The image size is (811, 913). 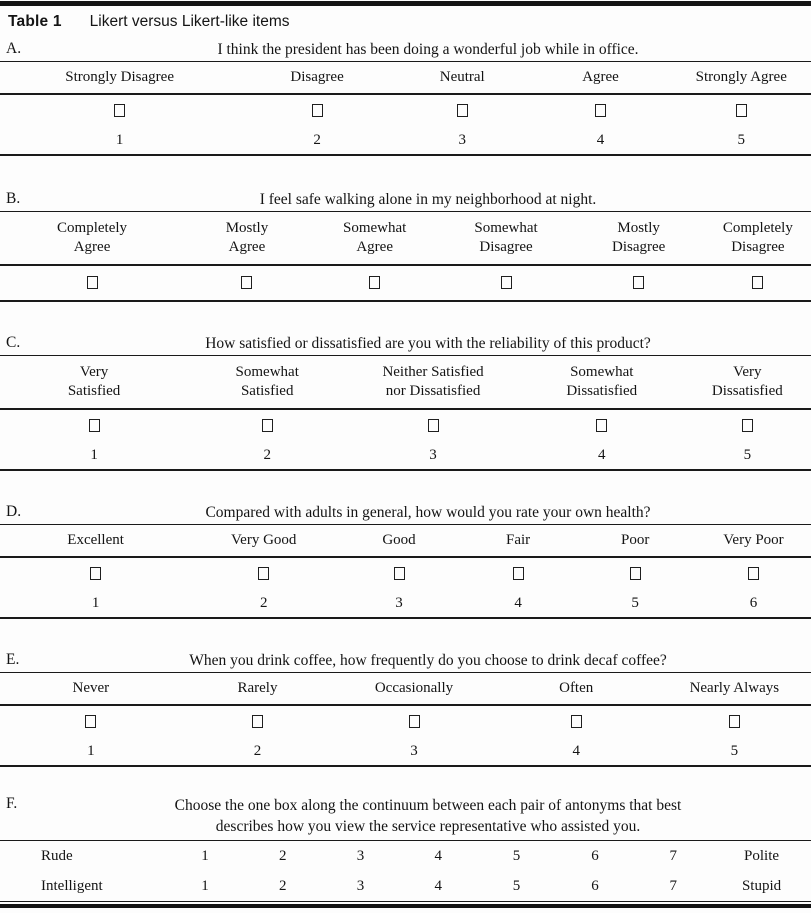 I want to click on item-letter: C., so click(x=13, y=342).